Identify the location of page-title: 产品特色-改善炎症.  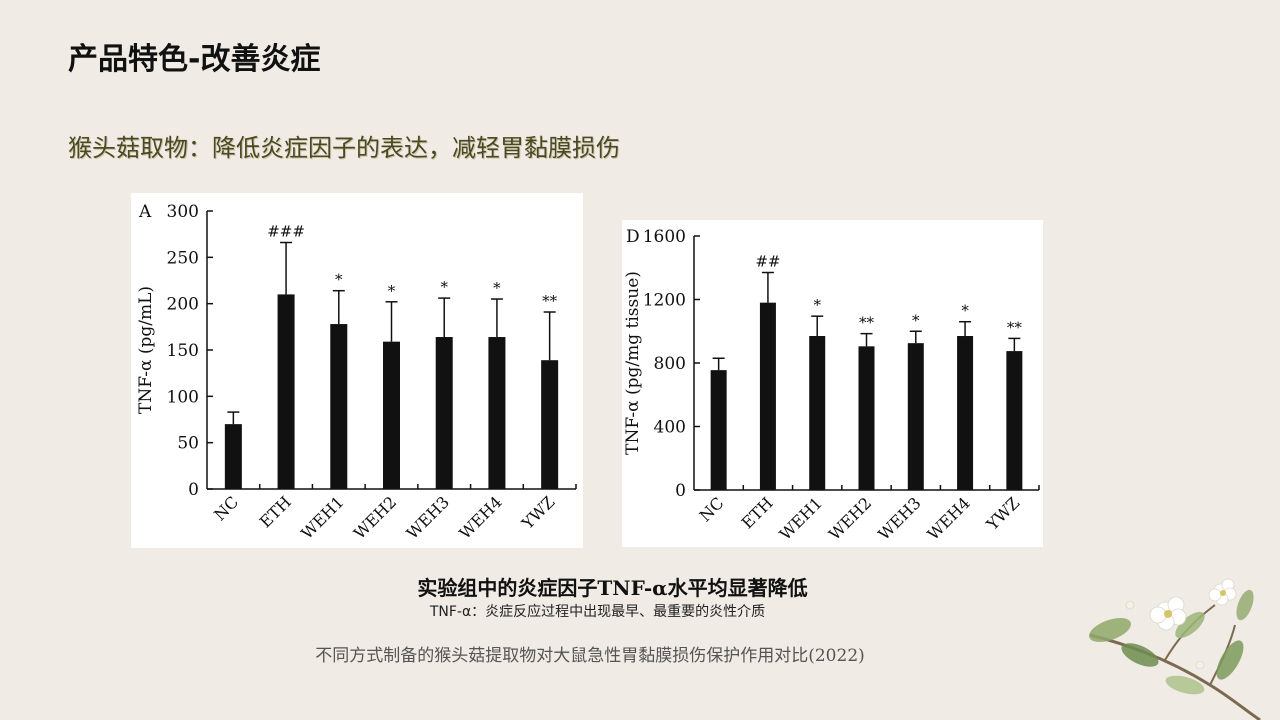
(194, 59).